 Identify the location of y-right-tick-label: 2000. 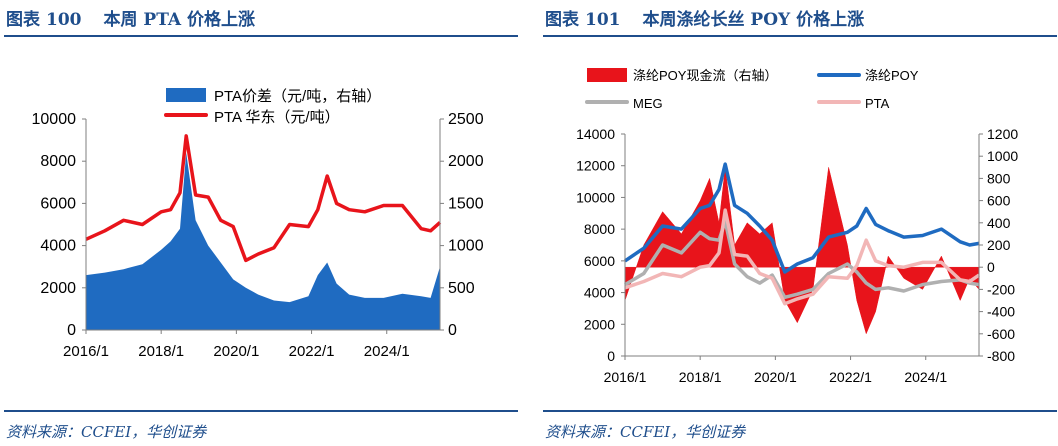
(466, 161).